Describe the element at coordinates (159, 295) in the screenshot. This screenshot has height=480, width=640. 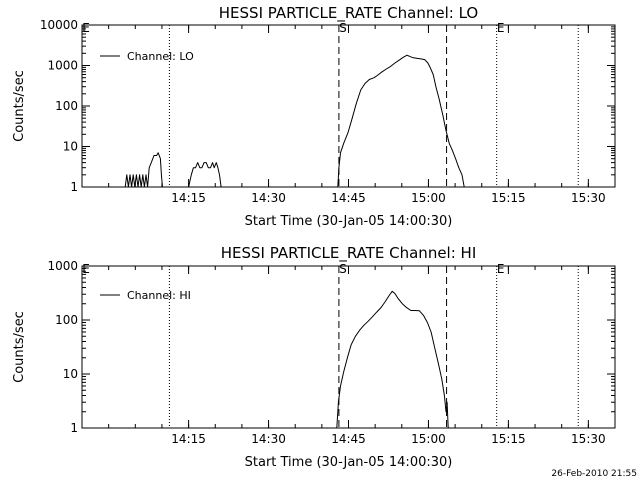
I see `legend-label: Channel: HI` at that location.